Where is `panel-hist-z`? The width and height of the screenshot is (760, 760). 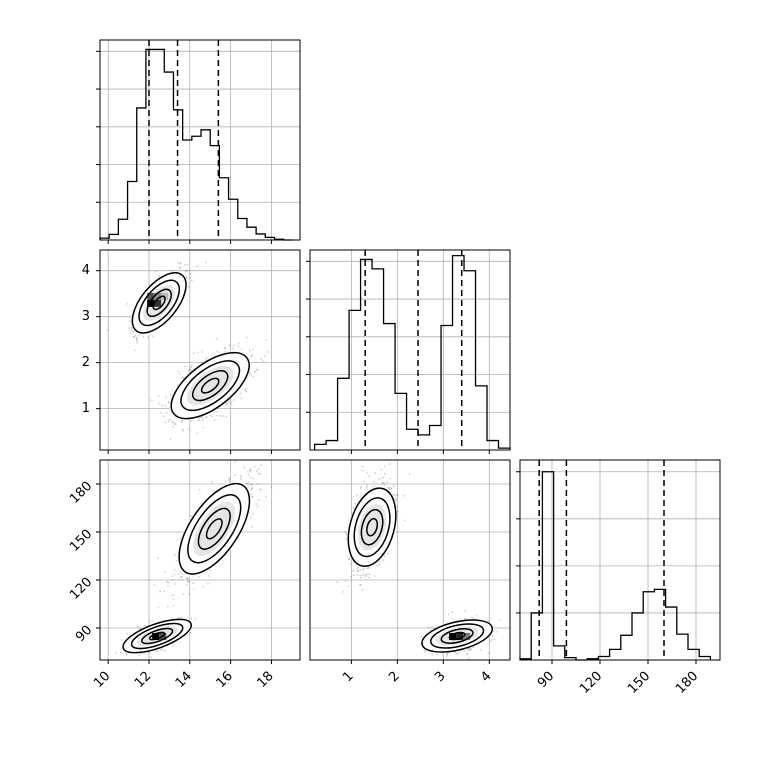
panel-hist-z is located at coordinates (620, 560).